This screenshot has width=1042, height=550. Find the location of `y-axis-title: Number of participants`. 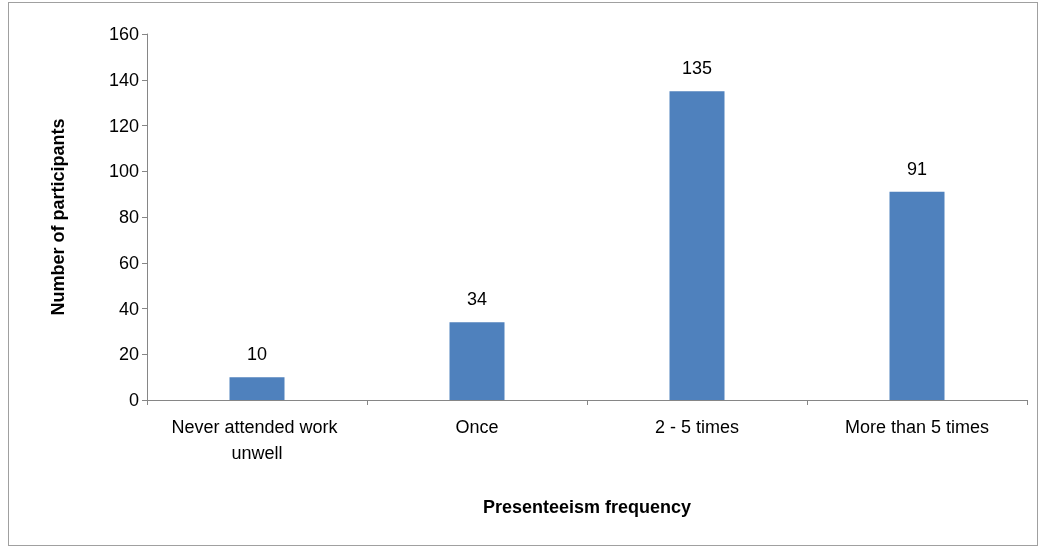

y-axis-title: Number of participants is located at coordinates (58, 217).